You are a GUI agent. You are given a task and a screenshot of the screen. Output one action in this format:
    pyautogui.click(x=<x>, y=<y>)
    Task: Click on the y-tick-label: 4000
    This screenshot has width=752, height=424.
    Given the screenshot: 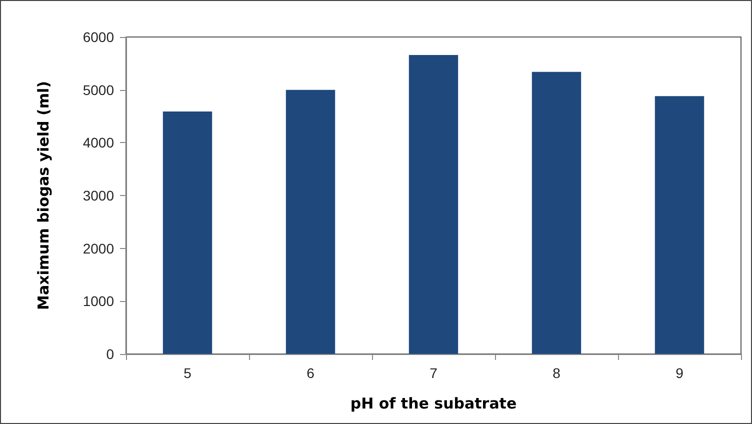 What is the action you would take?
    pyautogui.click(x=98, y=142)
    